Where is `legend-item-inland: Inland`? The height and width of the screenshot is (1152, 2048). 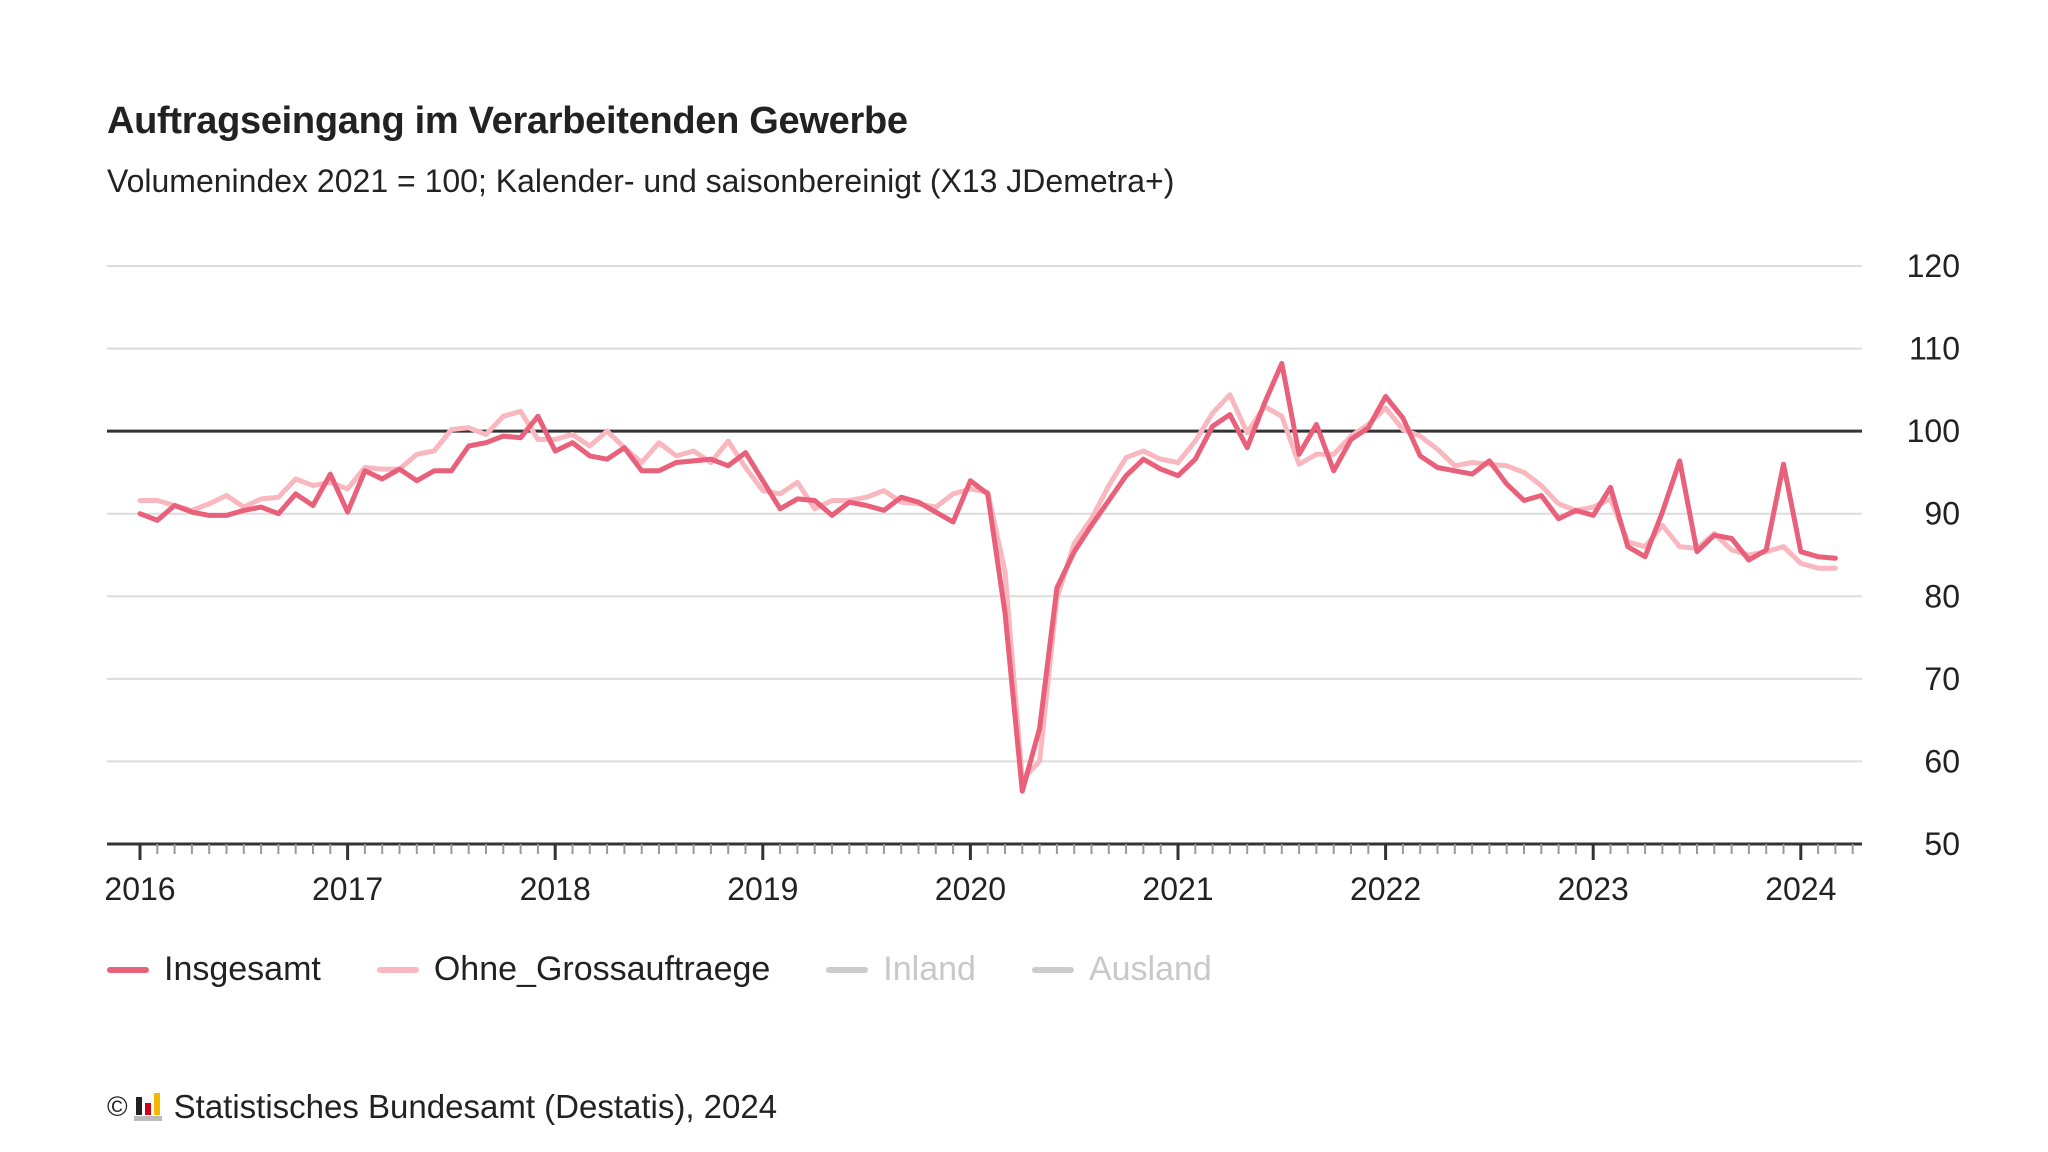 legend-item-inland: Inland is located at coordinates (901, 969).